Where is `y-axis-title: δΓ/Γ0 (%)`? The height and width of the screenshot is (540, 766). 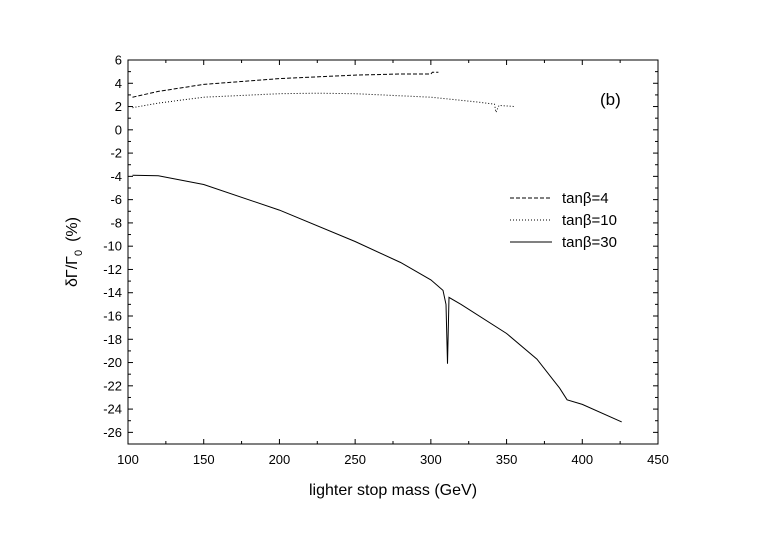 y-axis-title: δΓ/Γ0 (%) is located at coordinates (74, 252).